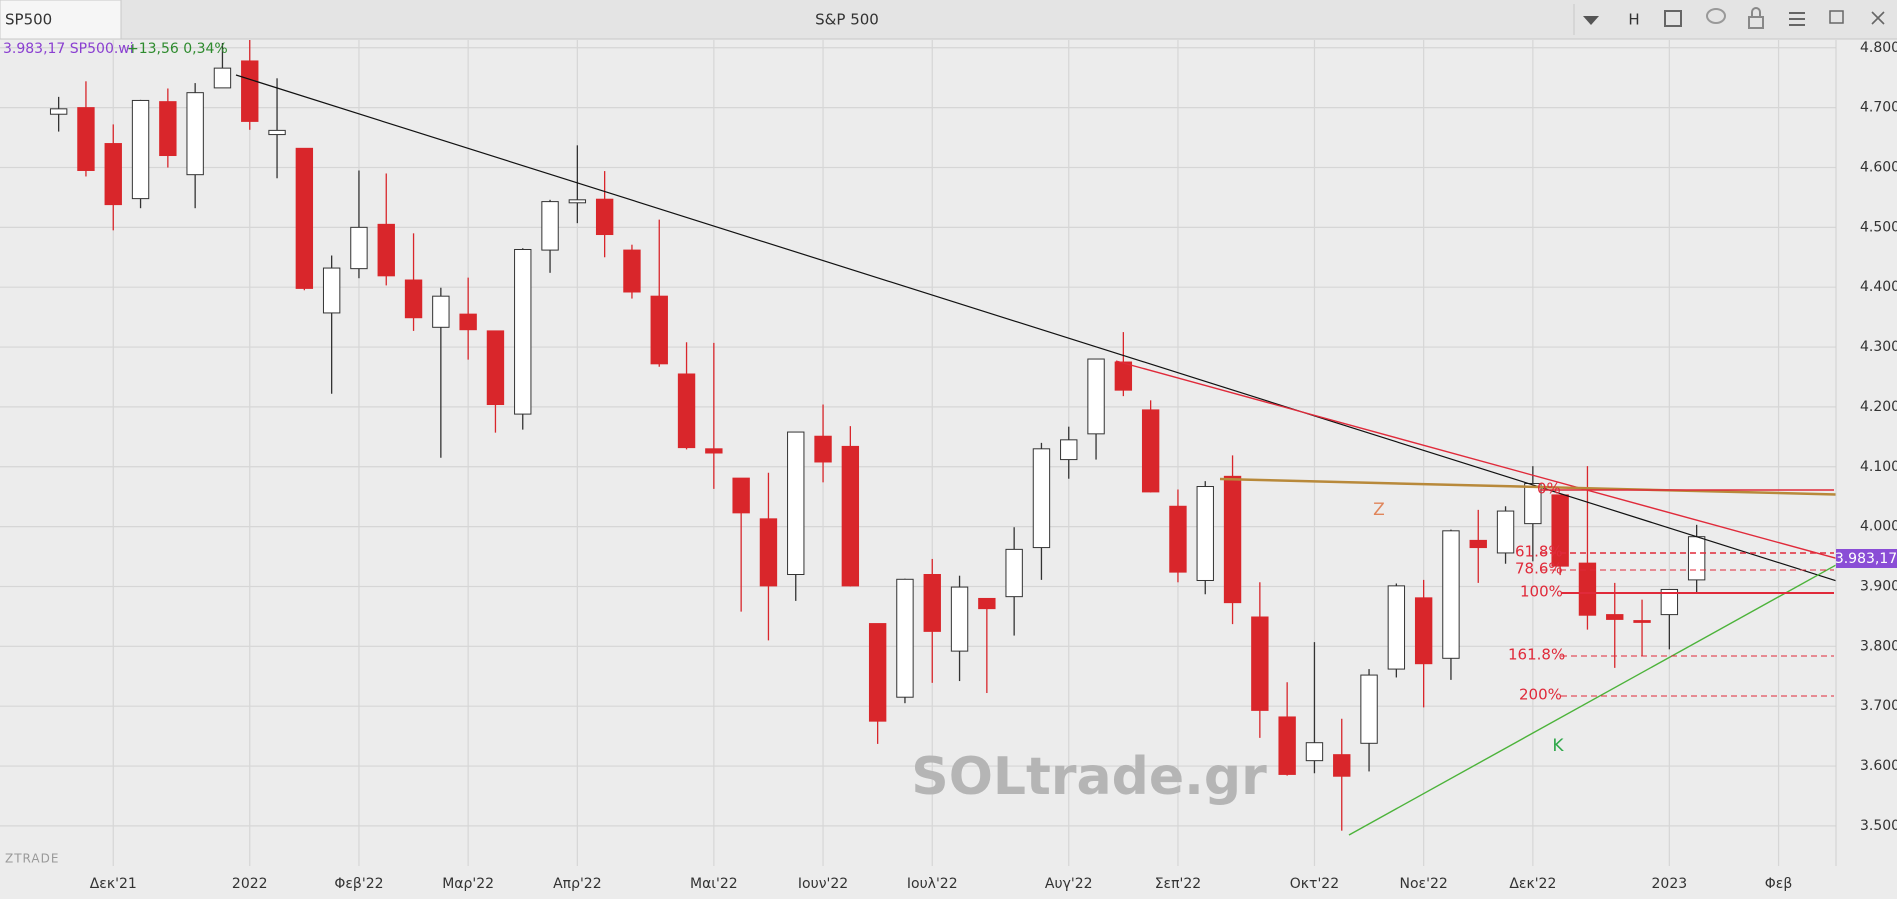 The image size is (1897, 899). I want to click on x-tick-label: Φεβ'22, so click(358, 884).